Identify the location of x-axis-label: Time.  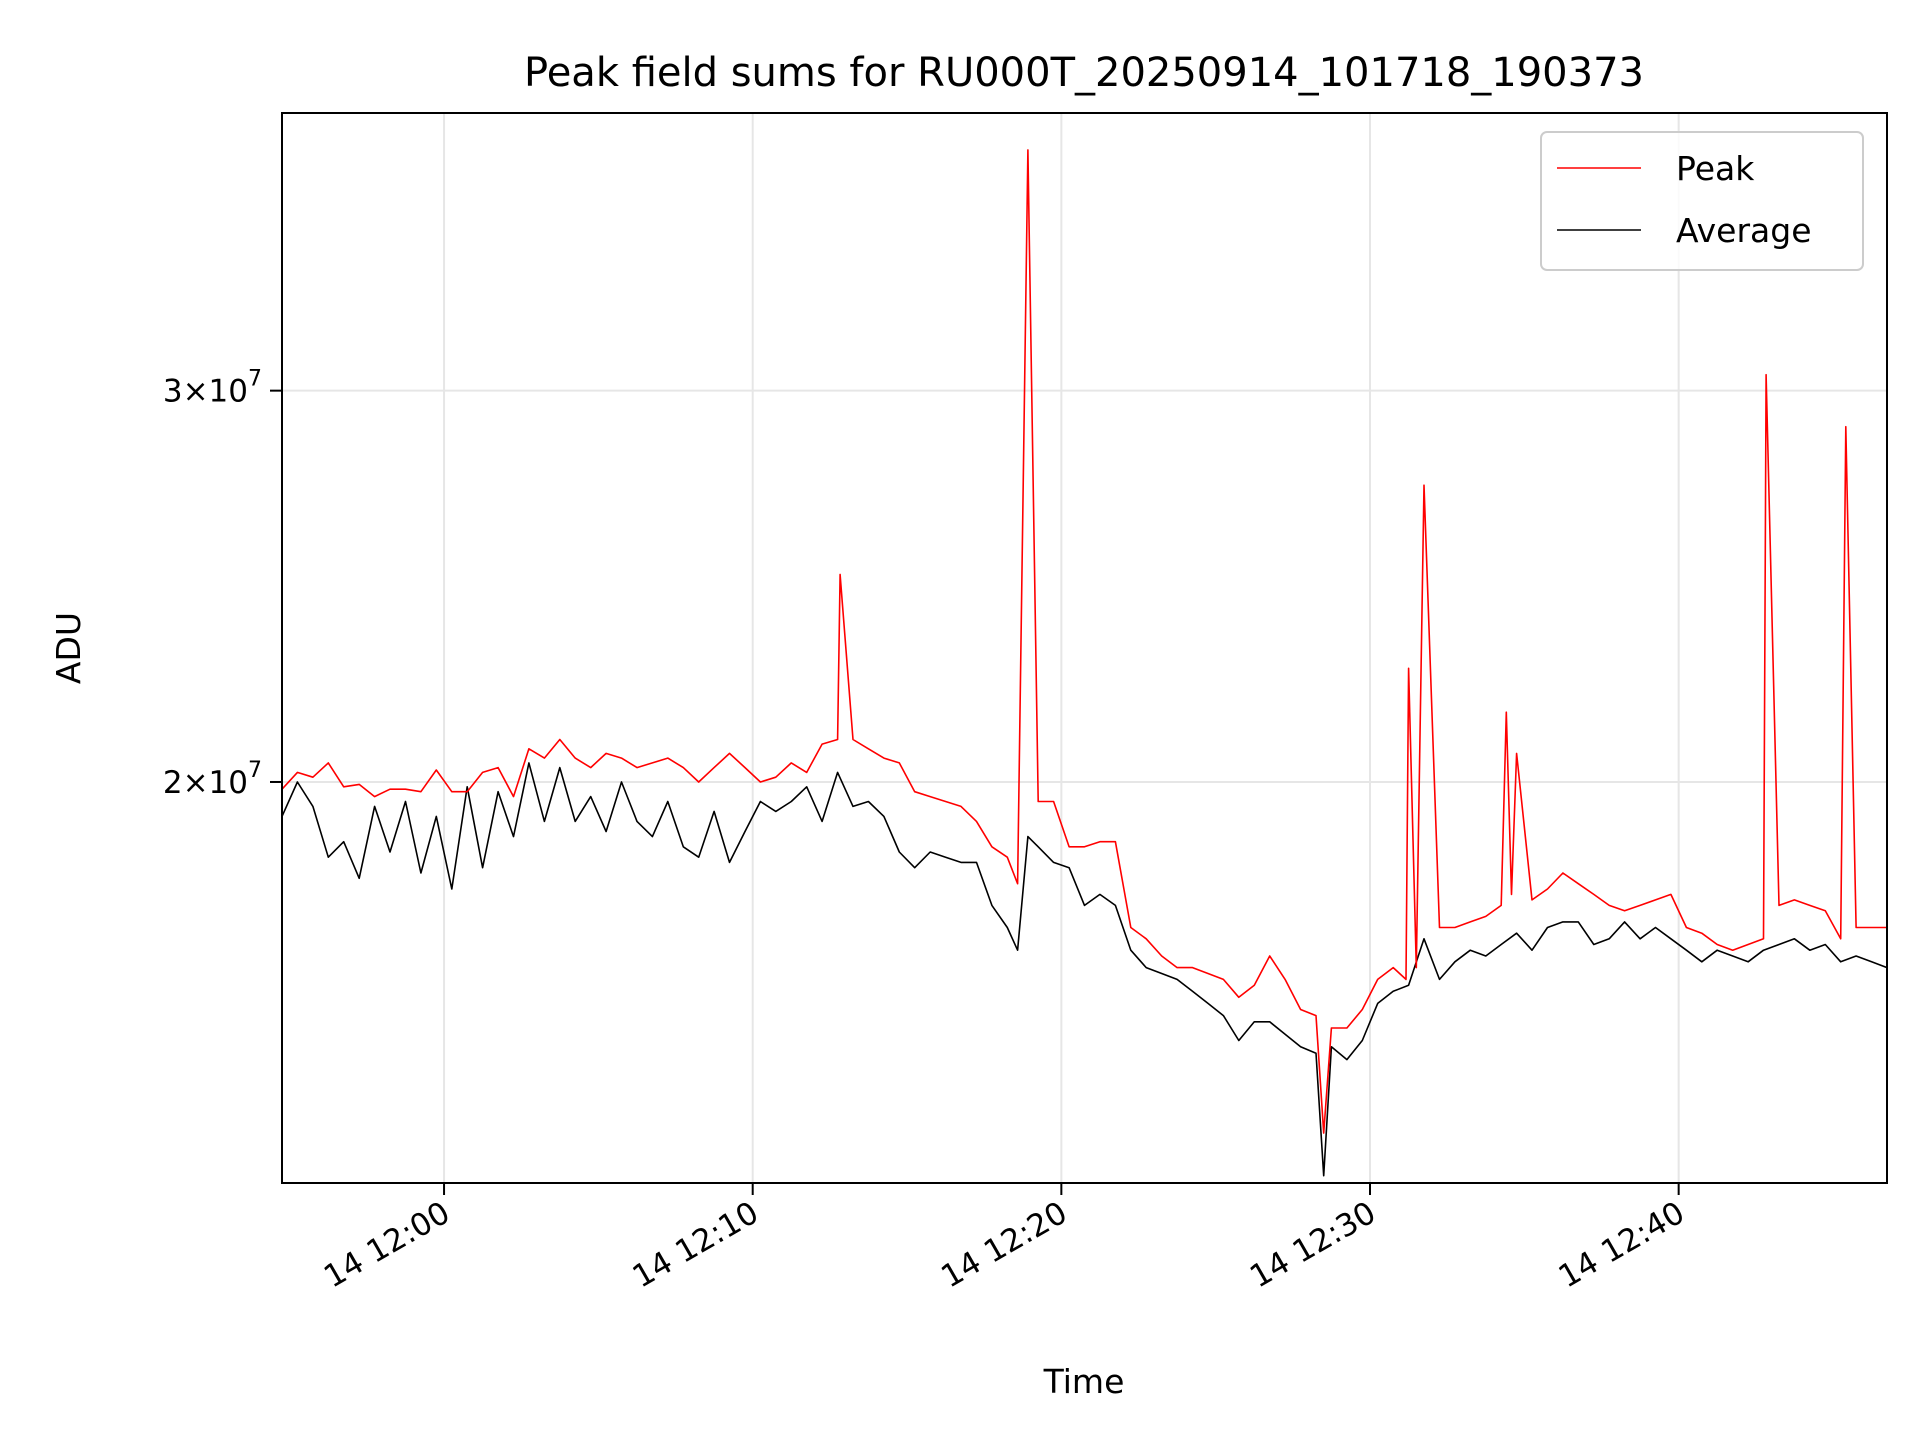
(1084, 1381).